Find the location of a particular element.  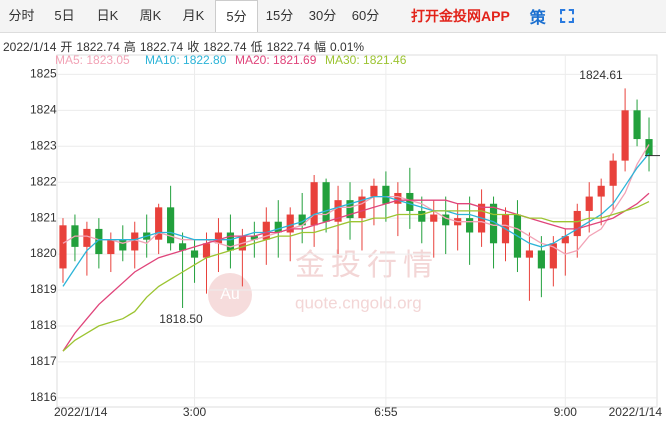

legend-entry: MA30: 1821.46 is located at coordinates (366, 60).